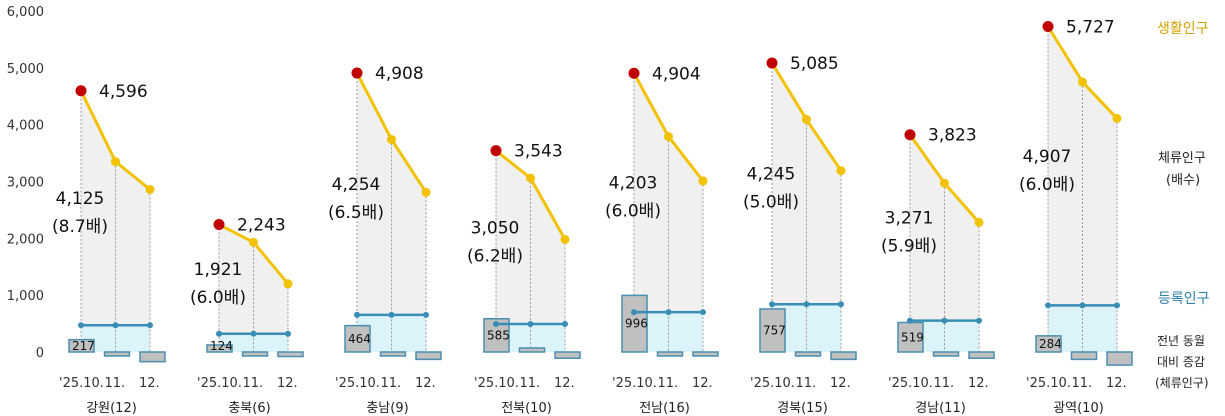 This screenshot has width=1225, height=416. I want to click on yoy-label: 996, so click(636, 324).